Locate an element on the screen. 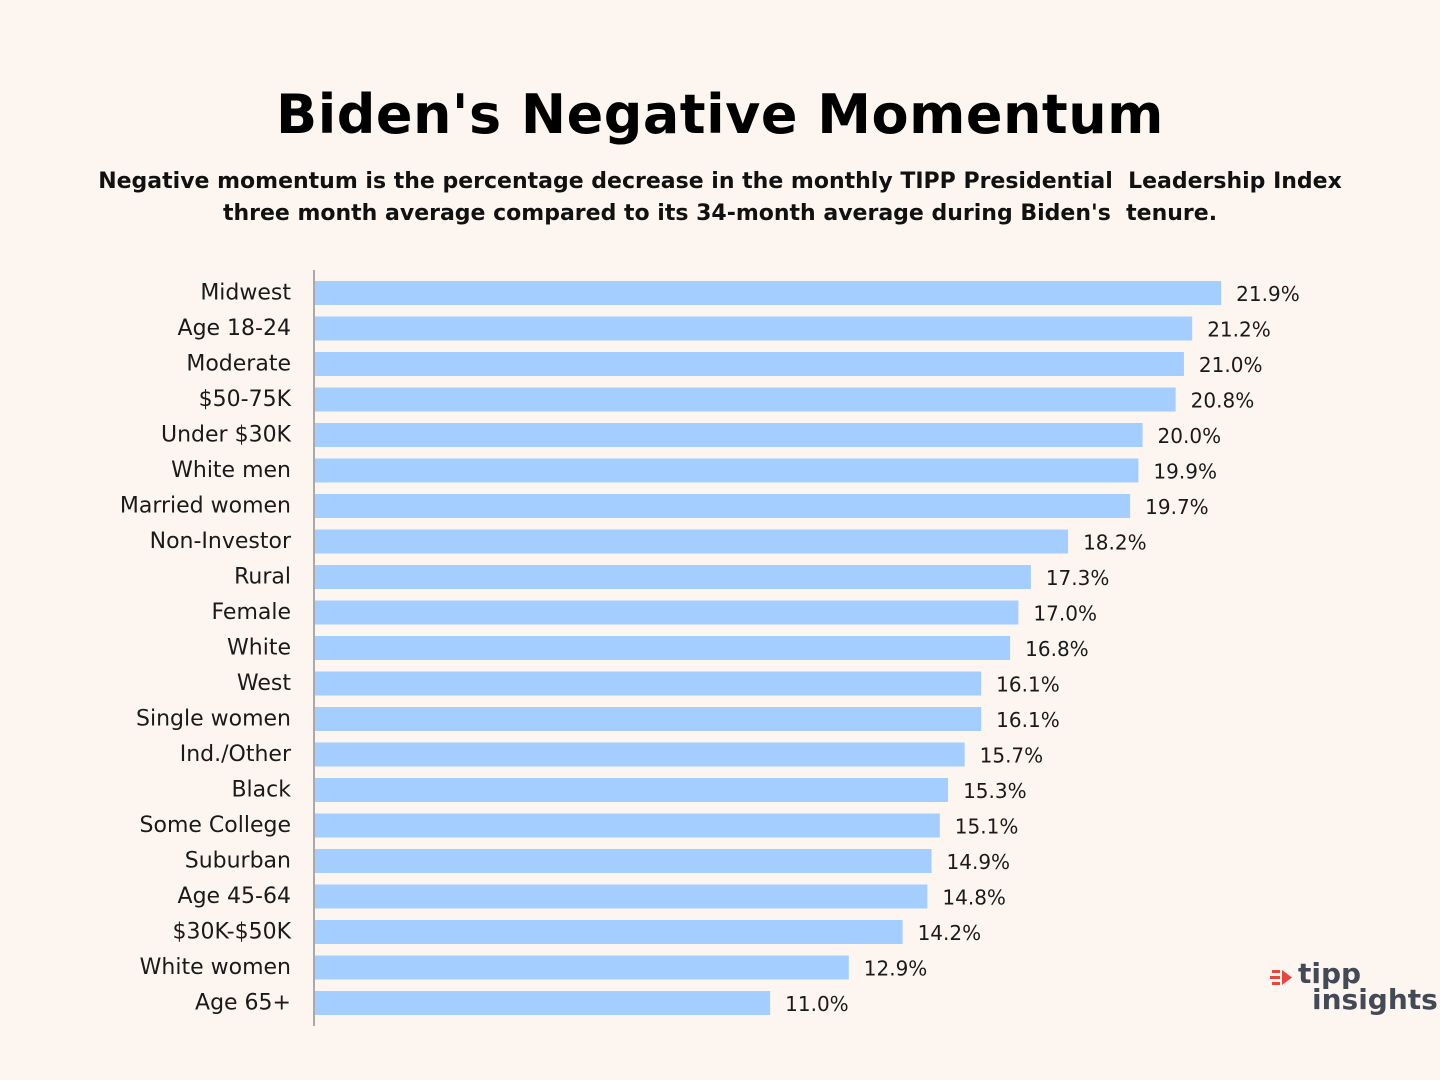 This screenshot has height=1080, width=1440. category-label: Ind./Other is located at coordinates (236, 754).